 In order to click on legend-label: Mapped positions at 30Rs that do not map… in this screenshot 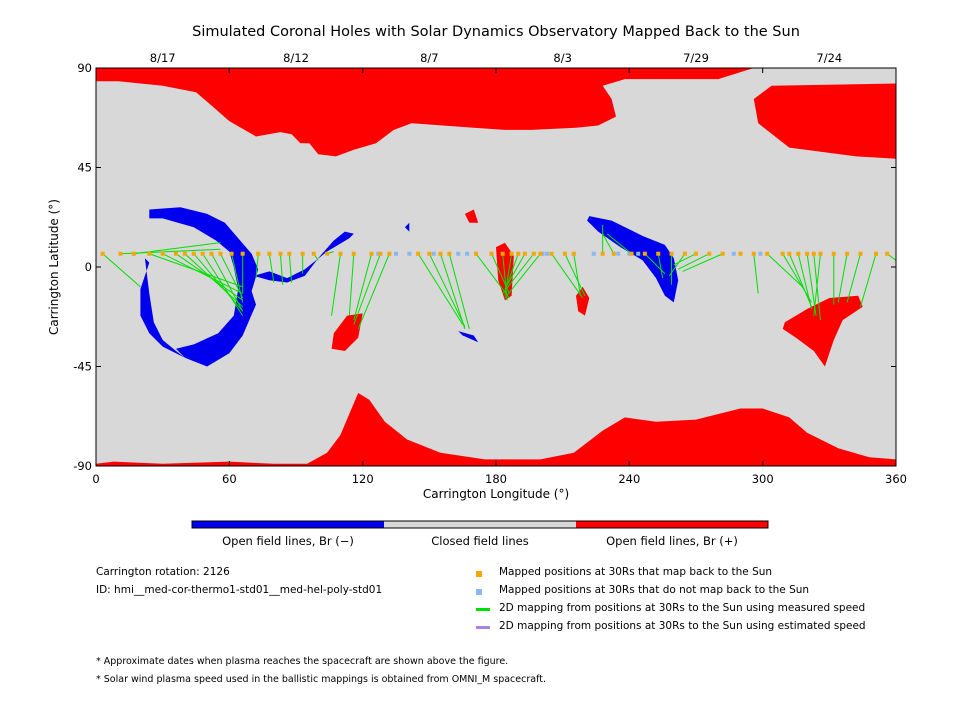, I will do `click(654, 590)`.